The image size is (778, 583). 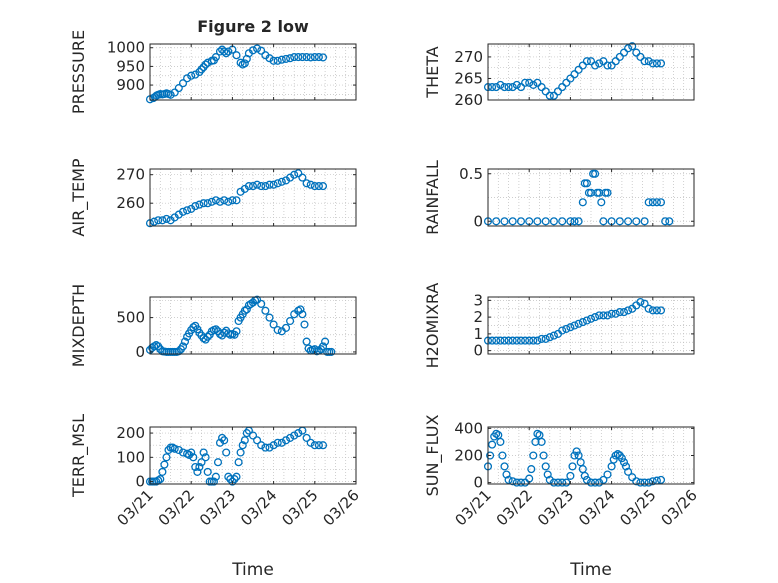 I want to click on grid-lines, so click(x=591, y=325).